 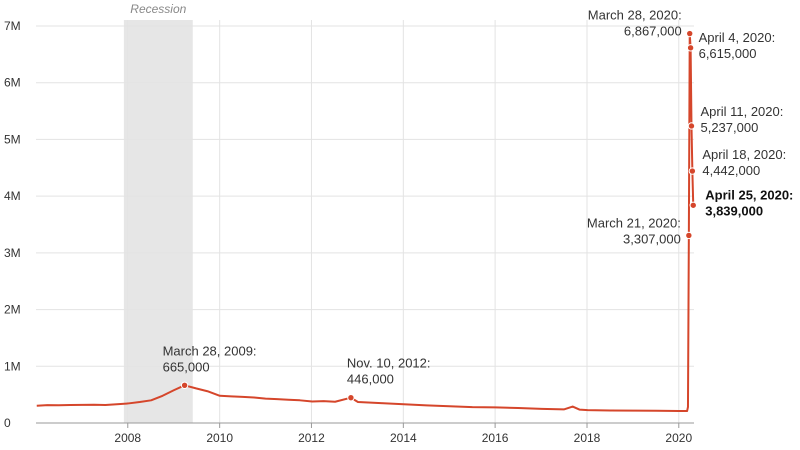 What do you see at coordinates (389, 363) in the screenshot?
I see `annotation-date-label: Nov. 10, 2012:` at bounding box center [389, 363].